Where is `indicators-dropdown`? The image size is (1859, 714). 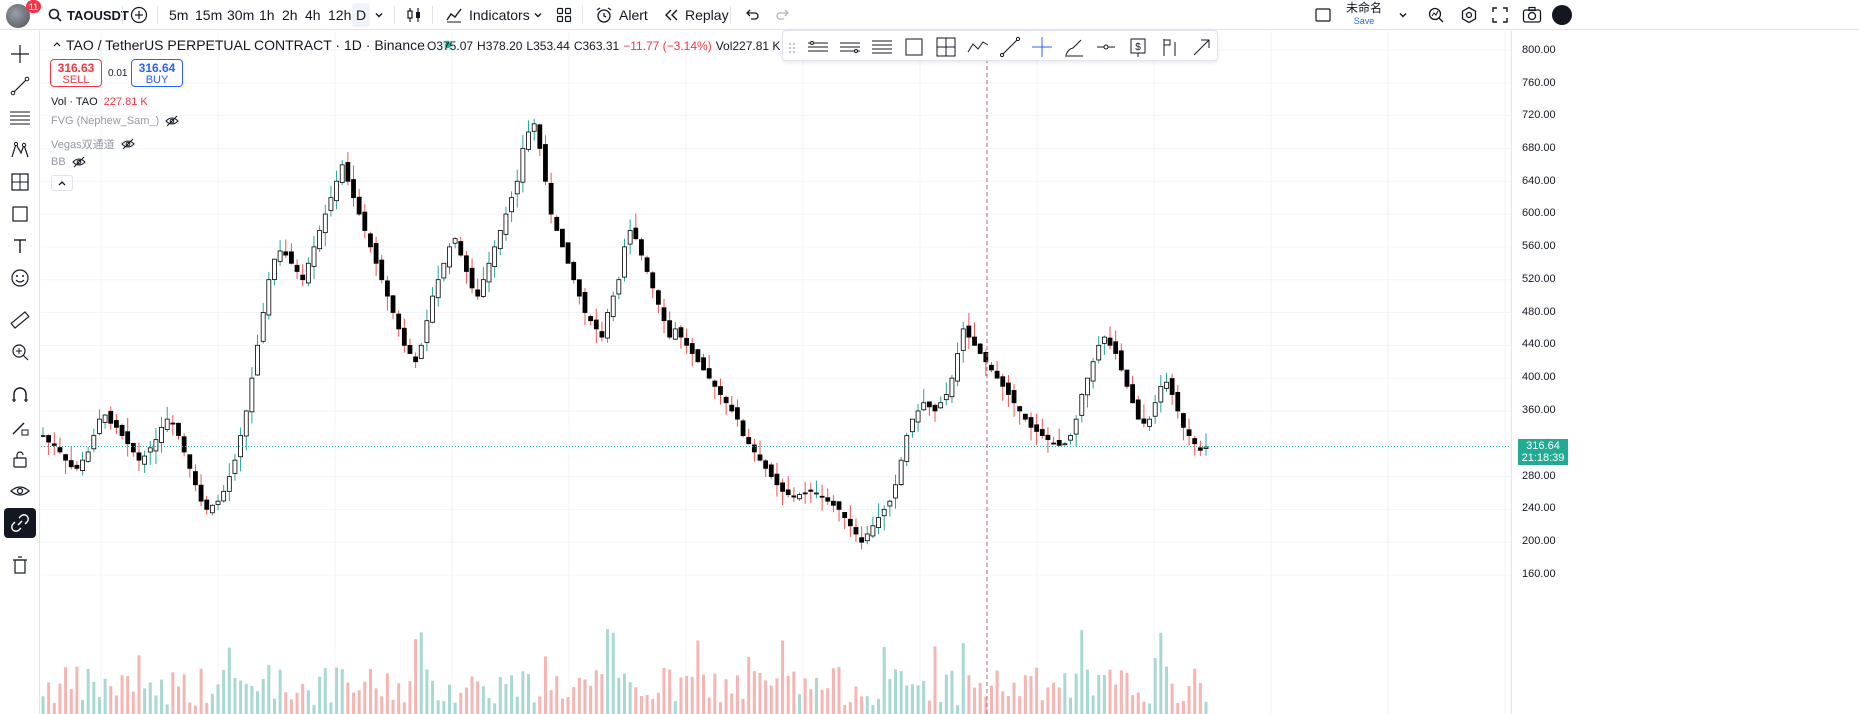 indicators-dropdown is located at coordinates (538, 15).